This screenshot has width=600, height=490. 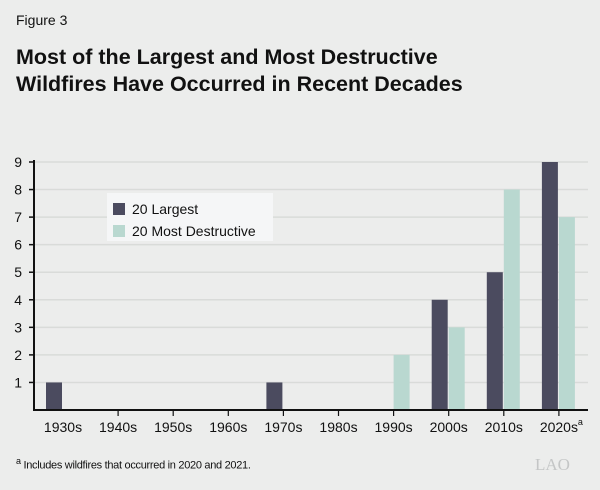 What do you see at coordinates (63, 427) in the screenshot?
I see `x-tick-label: 1930s` at bounding box center [63, 427].